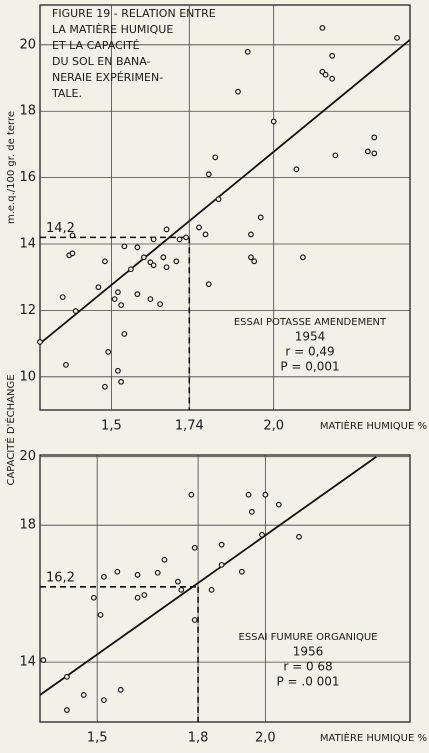  Describe the element at coordinates (309, 367) in the screenshot. I see `annotation: P = 0,001` at that location.